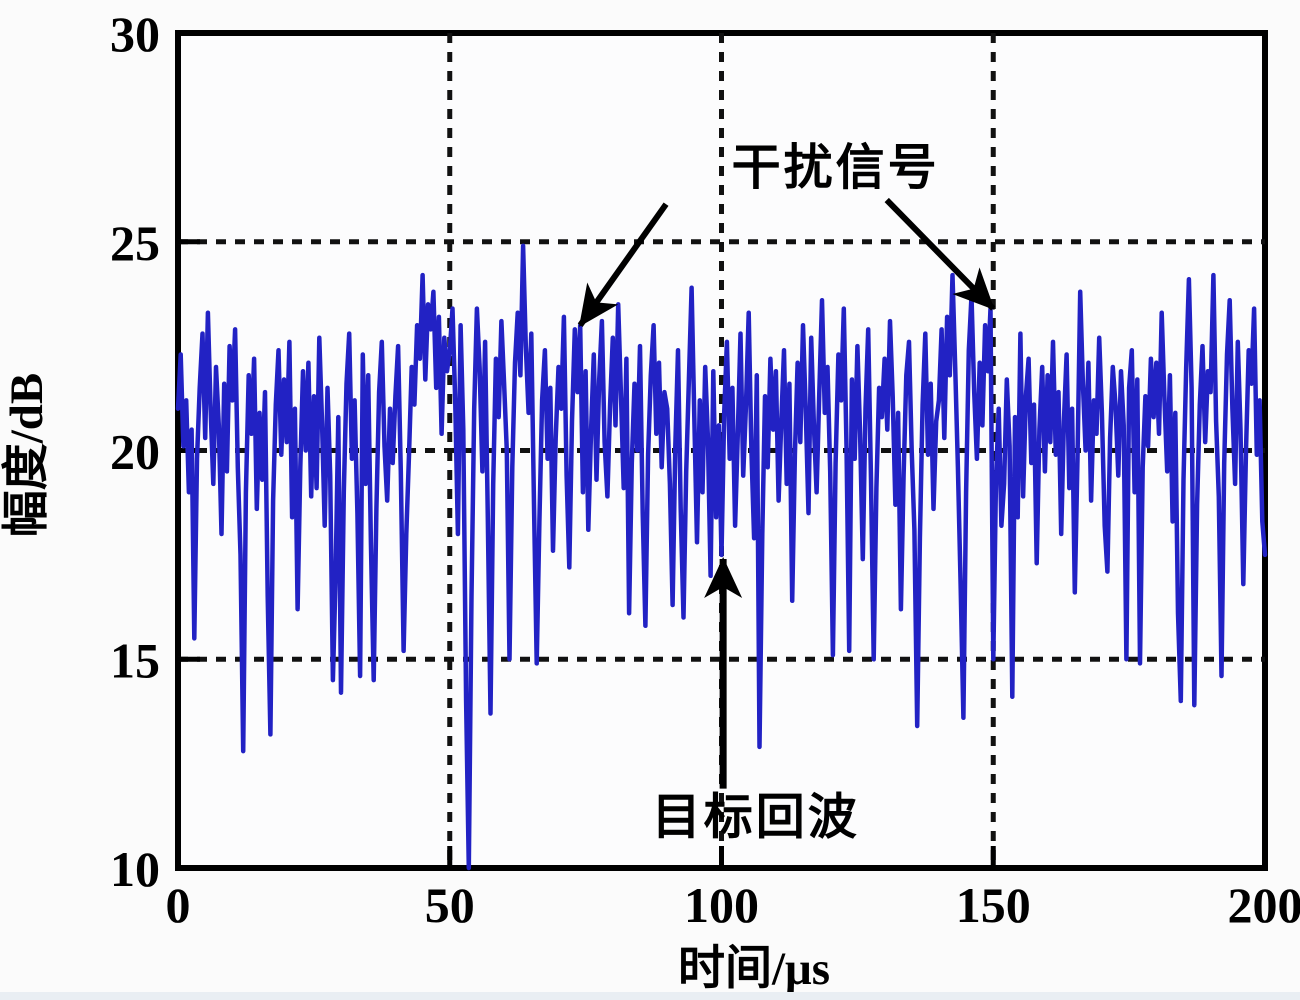 The width and height of the screenshot is (1300, 1000). Describe the element at coordinates (135, 869) in the screenshot. I see `y-tick-label-10: 10` at that location.